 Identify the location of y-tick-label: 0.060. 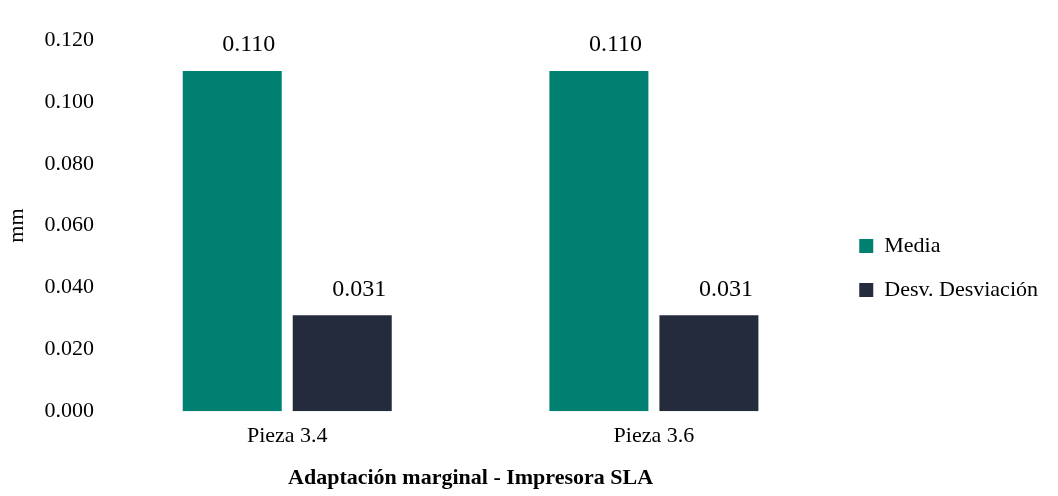
(69, 224).